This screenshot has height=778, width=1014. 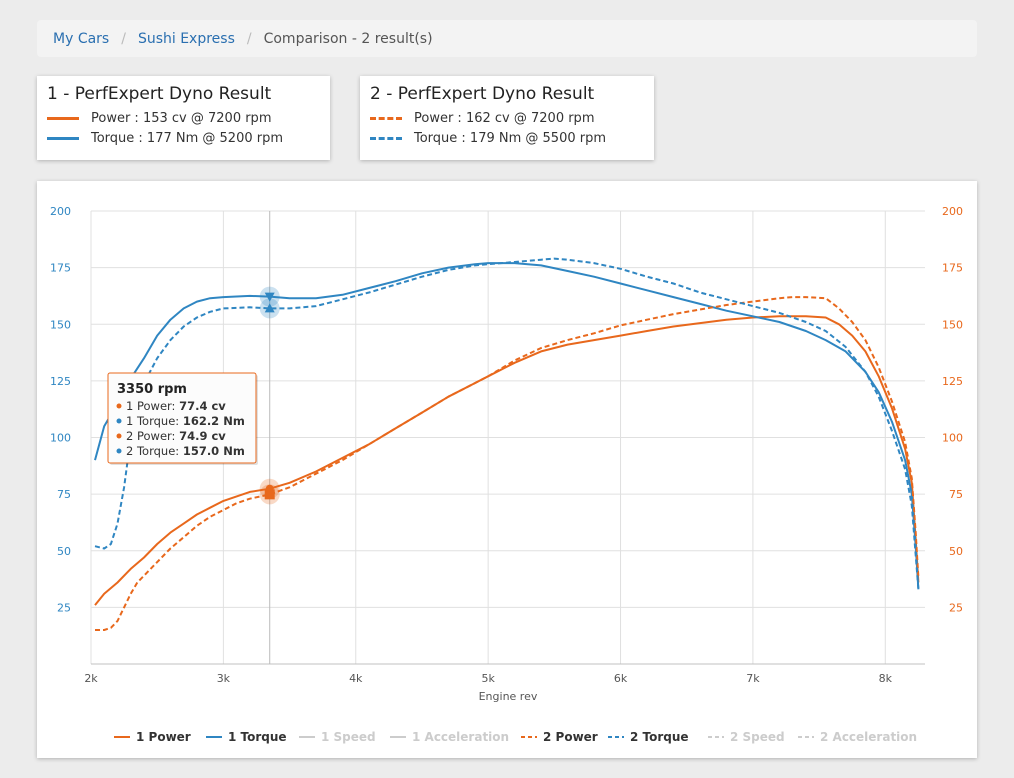 I want to click on result-power-text: Power : 162 cv @ 7200 rpm, so click(x=504, y=118).